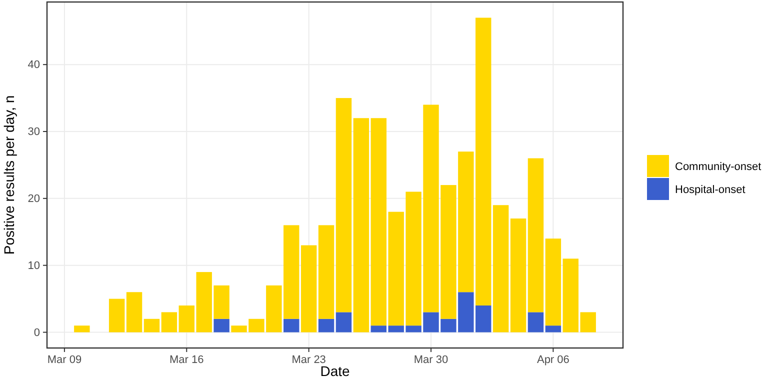  I want to click on y-tick-label: 30, so click(34, 132).